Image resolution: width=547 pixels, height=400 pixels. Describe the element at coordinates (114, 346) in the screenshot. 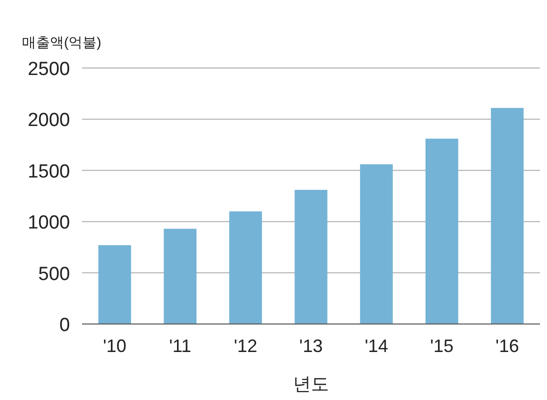

I see `x-tick-label: '10` at that location.